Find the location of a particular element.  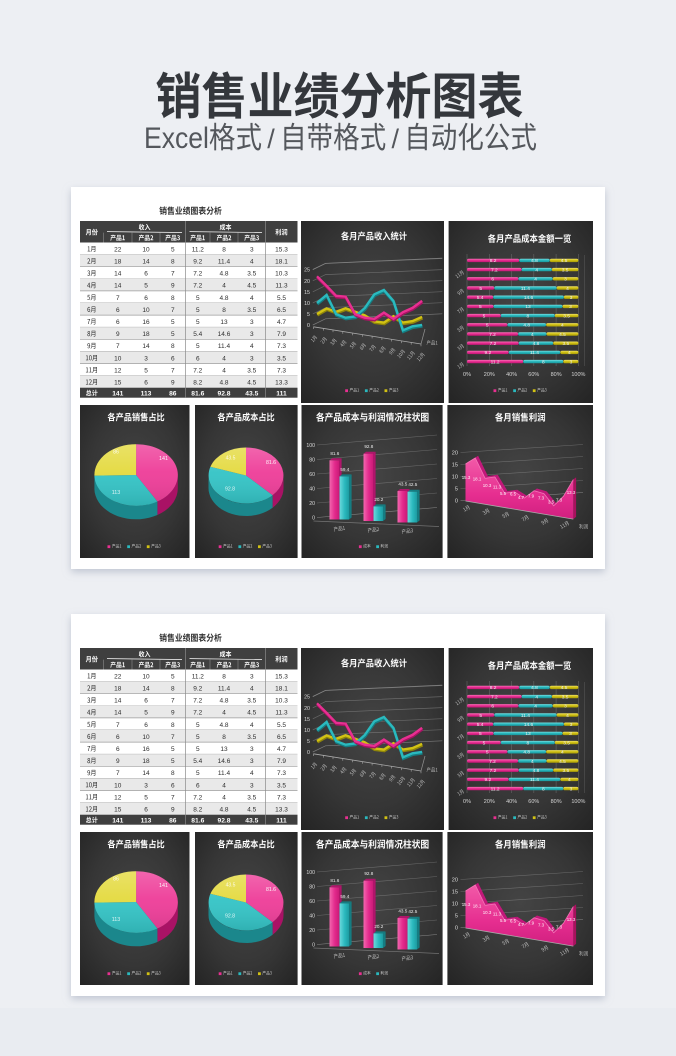

svg-text: 6.5 is located at coordinates (513, 921).